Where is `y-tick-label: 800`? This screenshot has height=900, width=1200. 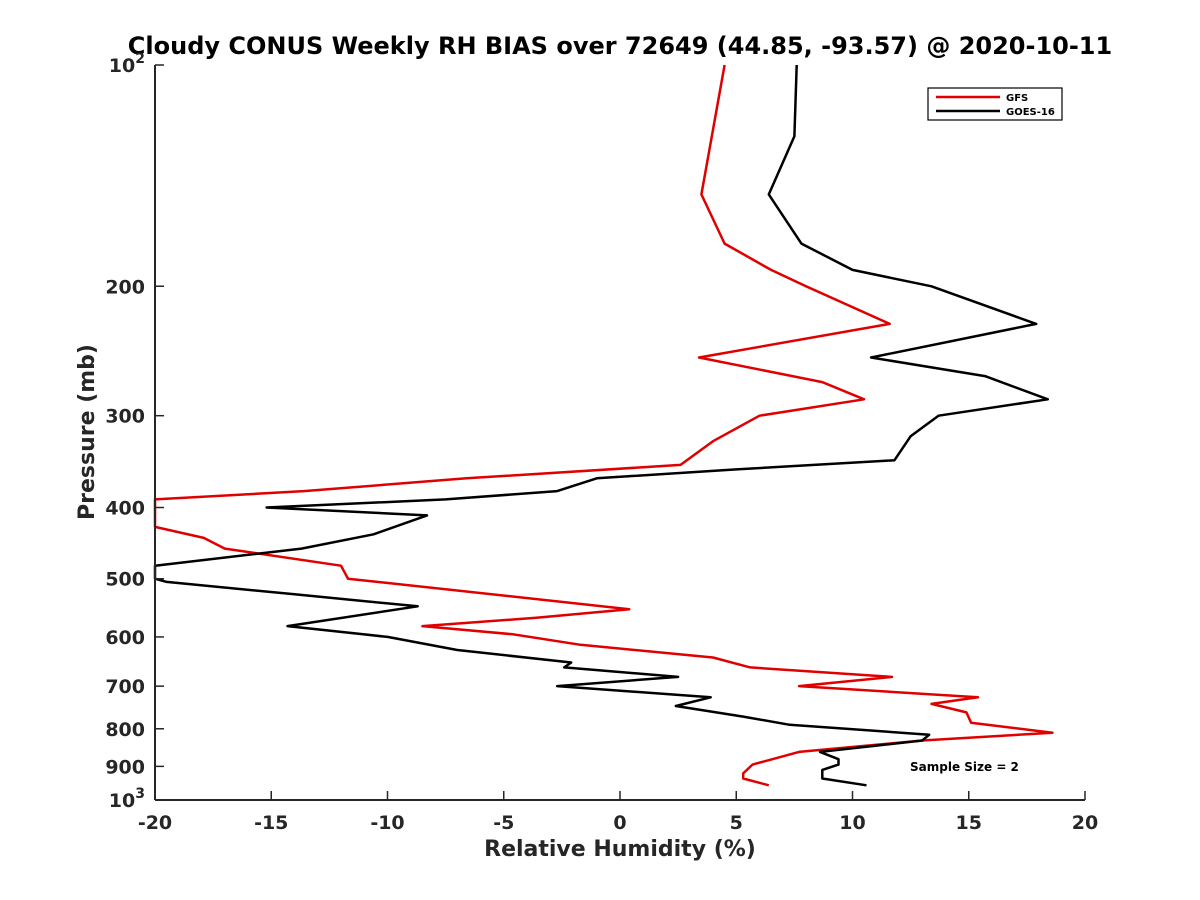 y-tick-label: 800 is located at coordinates (125, 730).